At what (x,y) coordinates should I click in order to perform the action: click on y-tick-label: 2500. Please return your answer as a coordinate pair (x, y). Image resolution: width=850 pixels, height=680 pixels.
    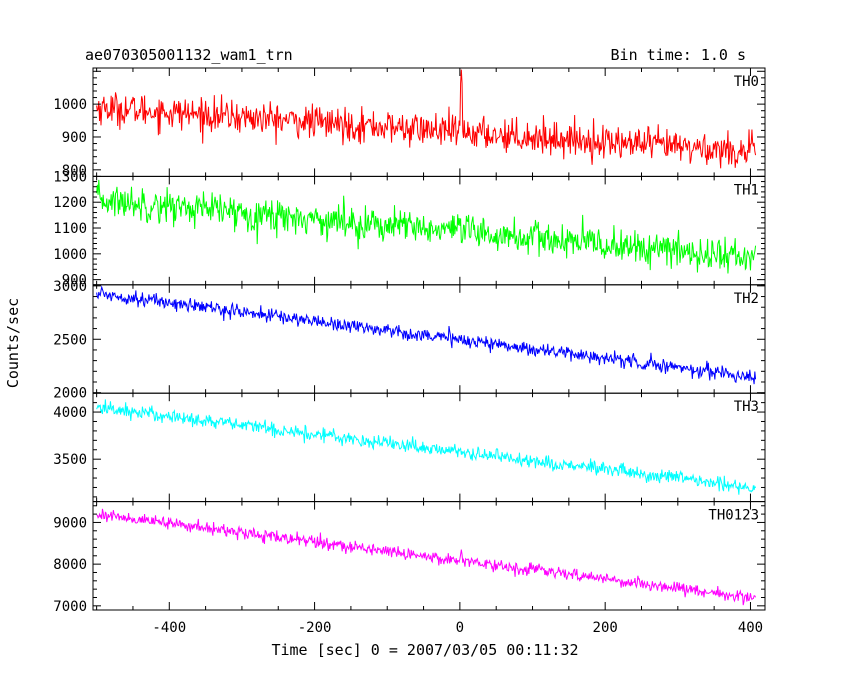
    Looking at the image, I should click on (70, 340).